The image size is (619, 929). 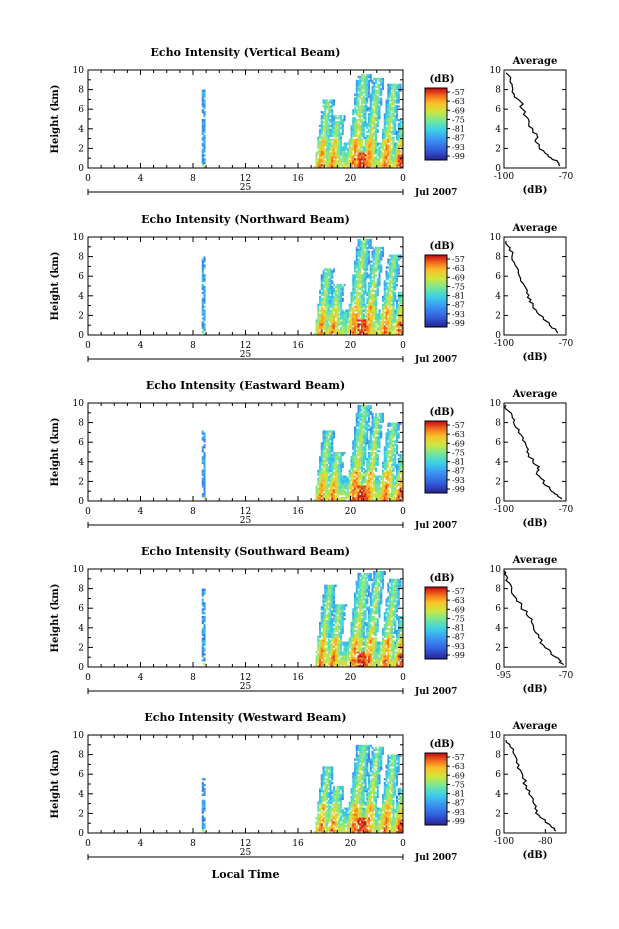 What do you see at coordinates (79, 71) in the screenshot?
I see `y-tick-label: 10` at bounding box center [79, 71].